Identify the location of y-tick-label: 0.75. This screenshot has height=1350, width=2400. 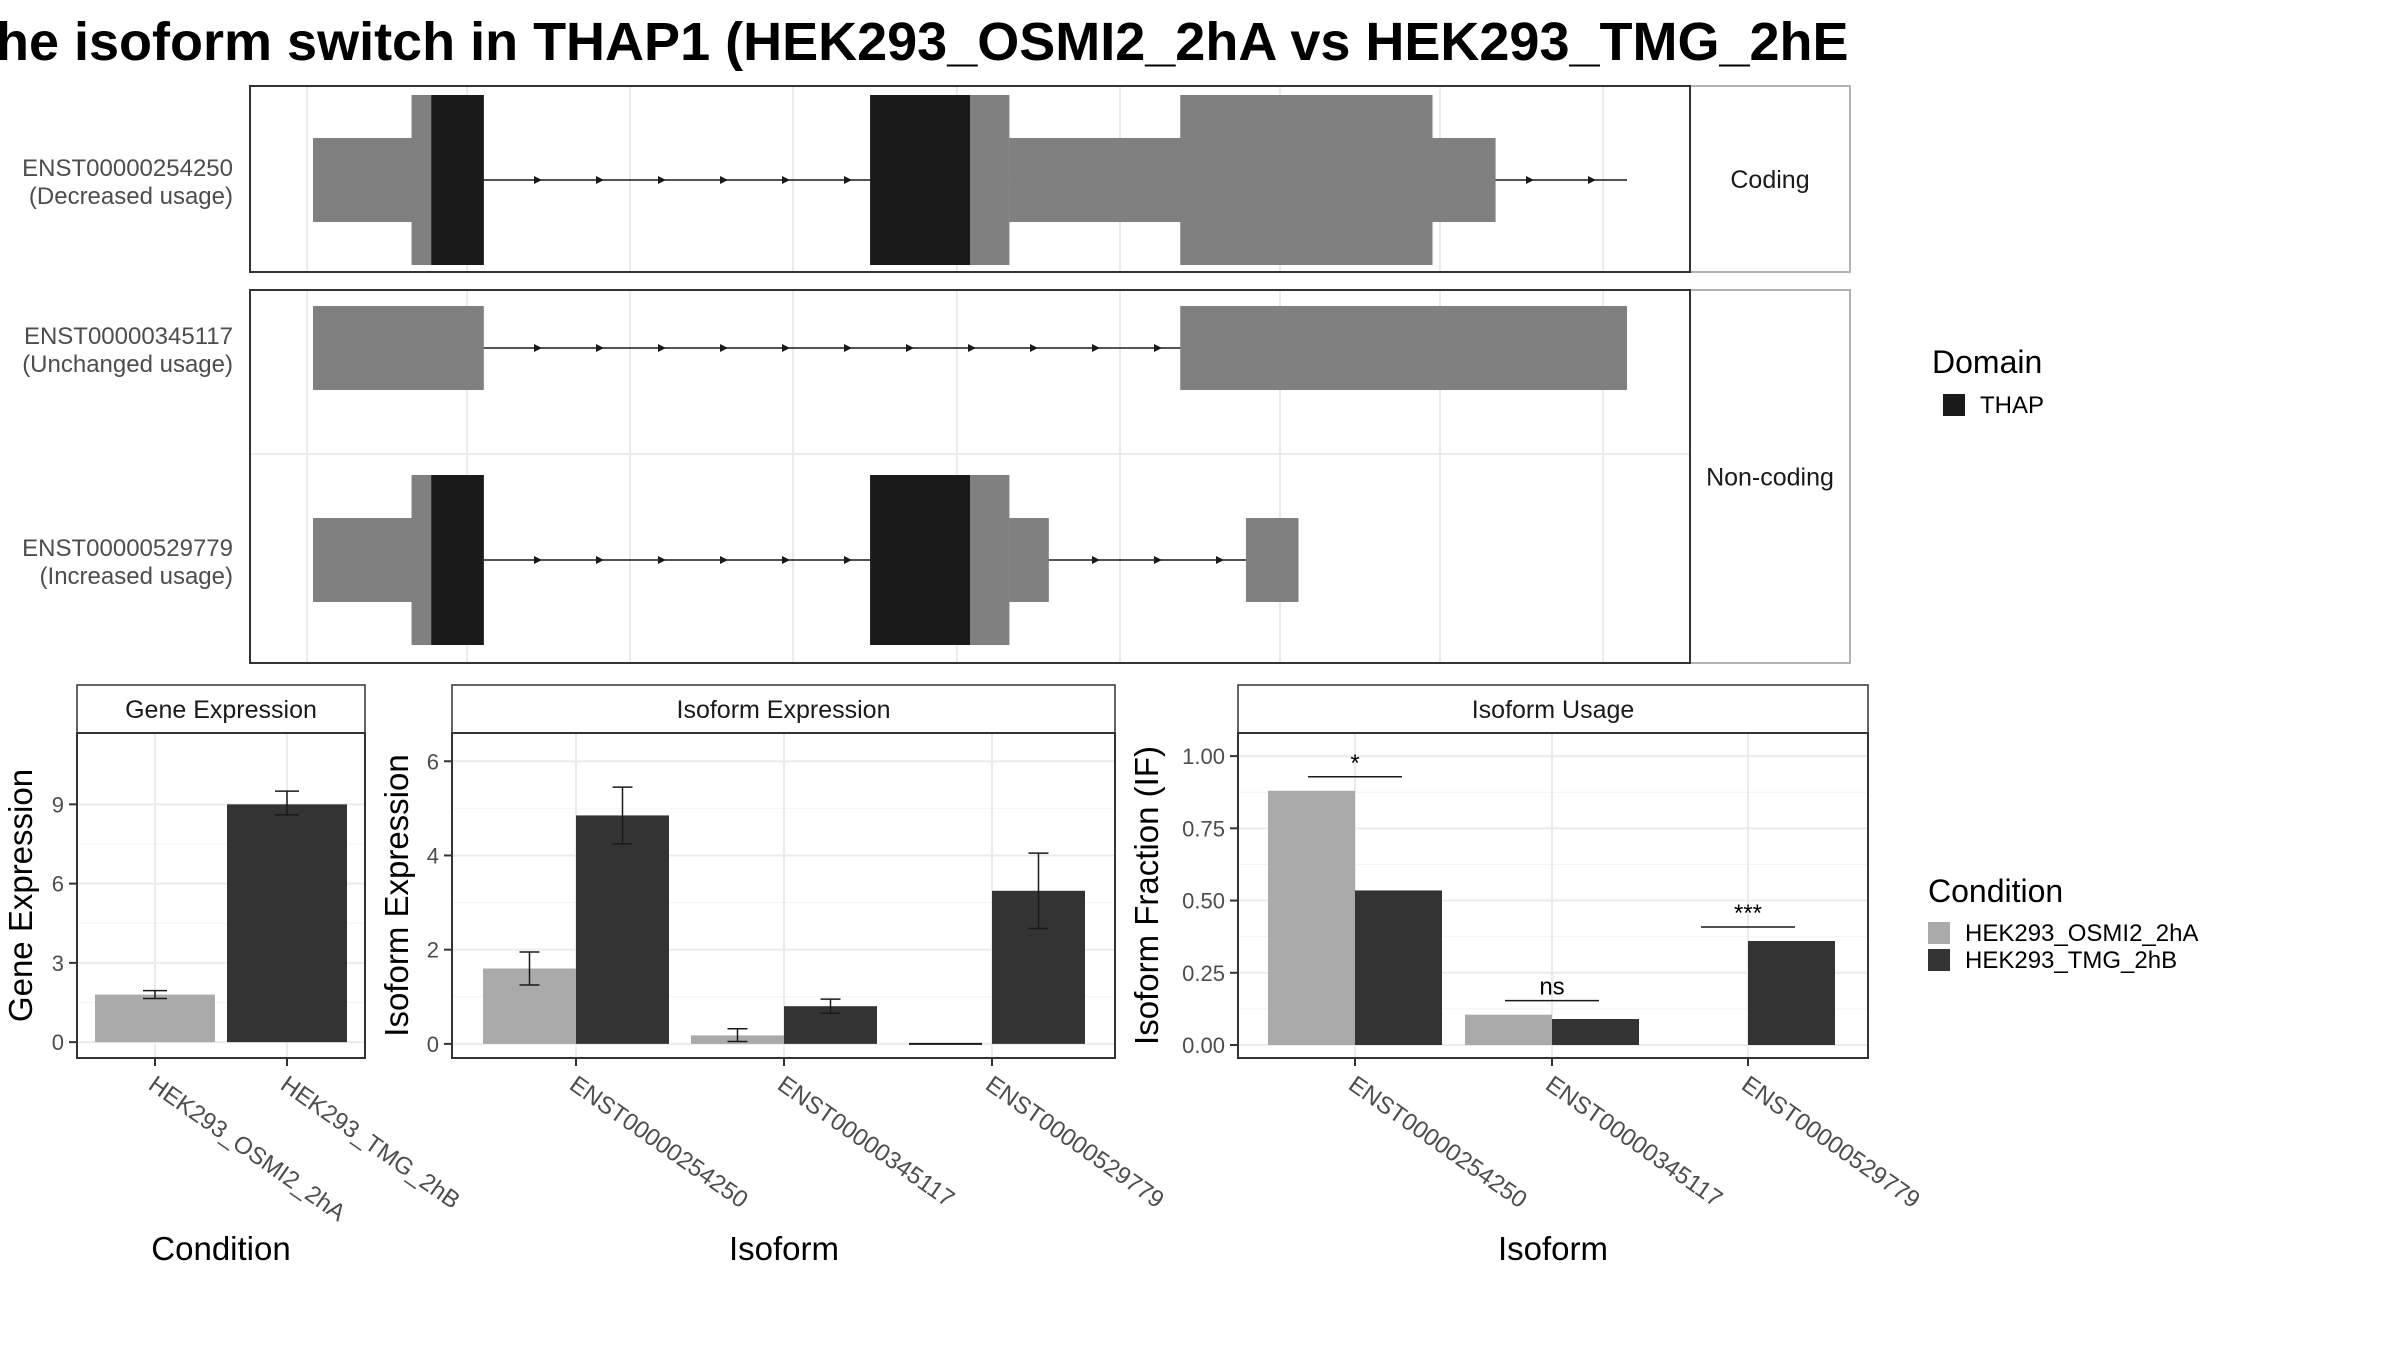
(1203, 828).